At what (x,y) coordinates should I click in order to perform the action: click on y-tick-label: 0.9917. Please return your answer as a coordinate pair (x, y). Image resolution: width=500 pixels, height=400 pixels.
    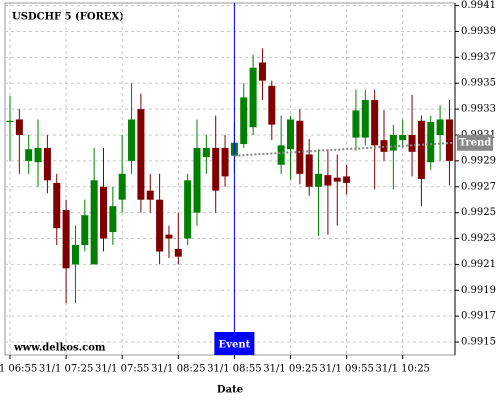
    Looking at the image, I should click on (478, 316).